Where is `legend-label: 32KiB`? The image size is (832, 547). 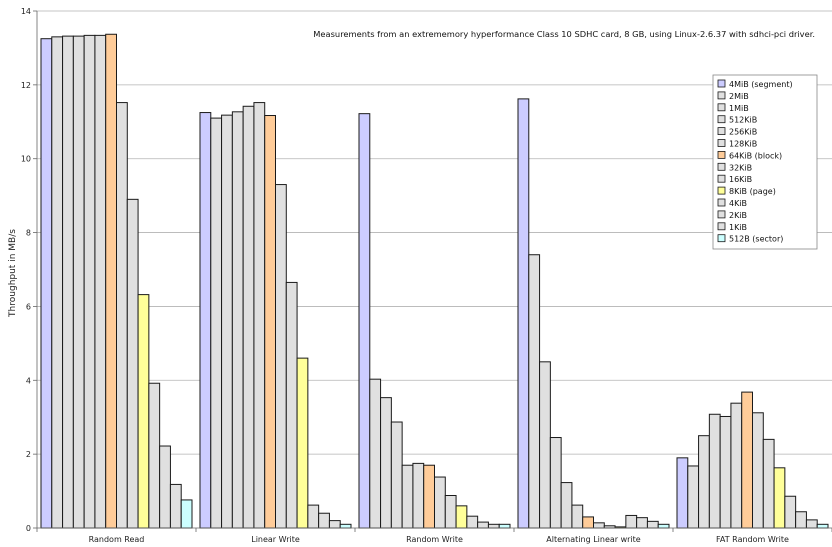 legend-label: 32KiB is located at coordinates (740, 167).